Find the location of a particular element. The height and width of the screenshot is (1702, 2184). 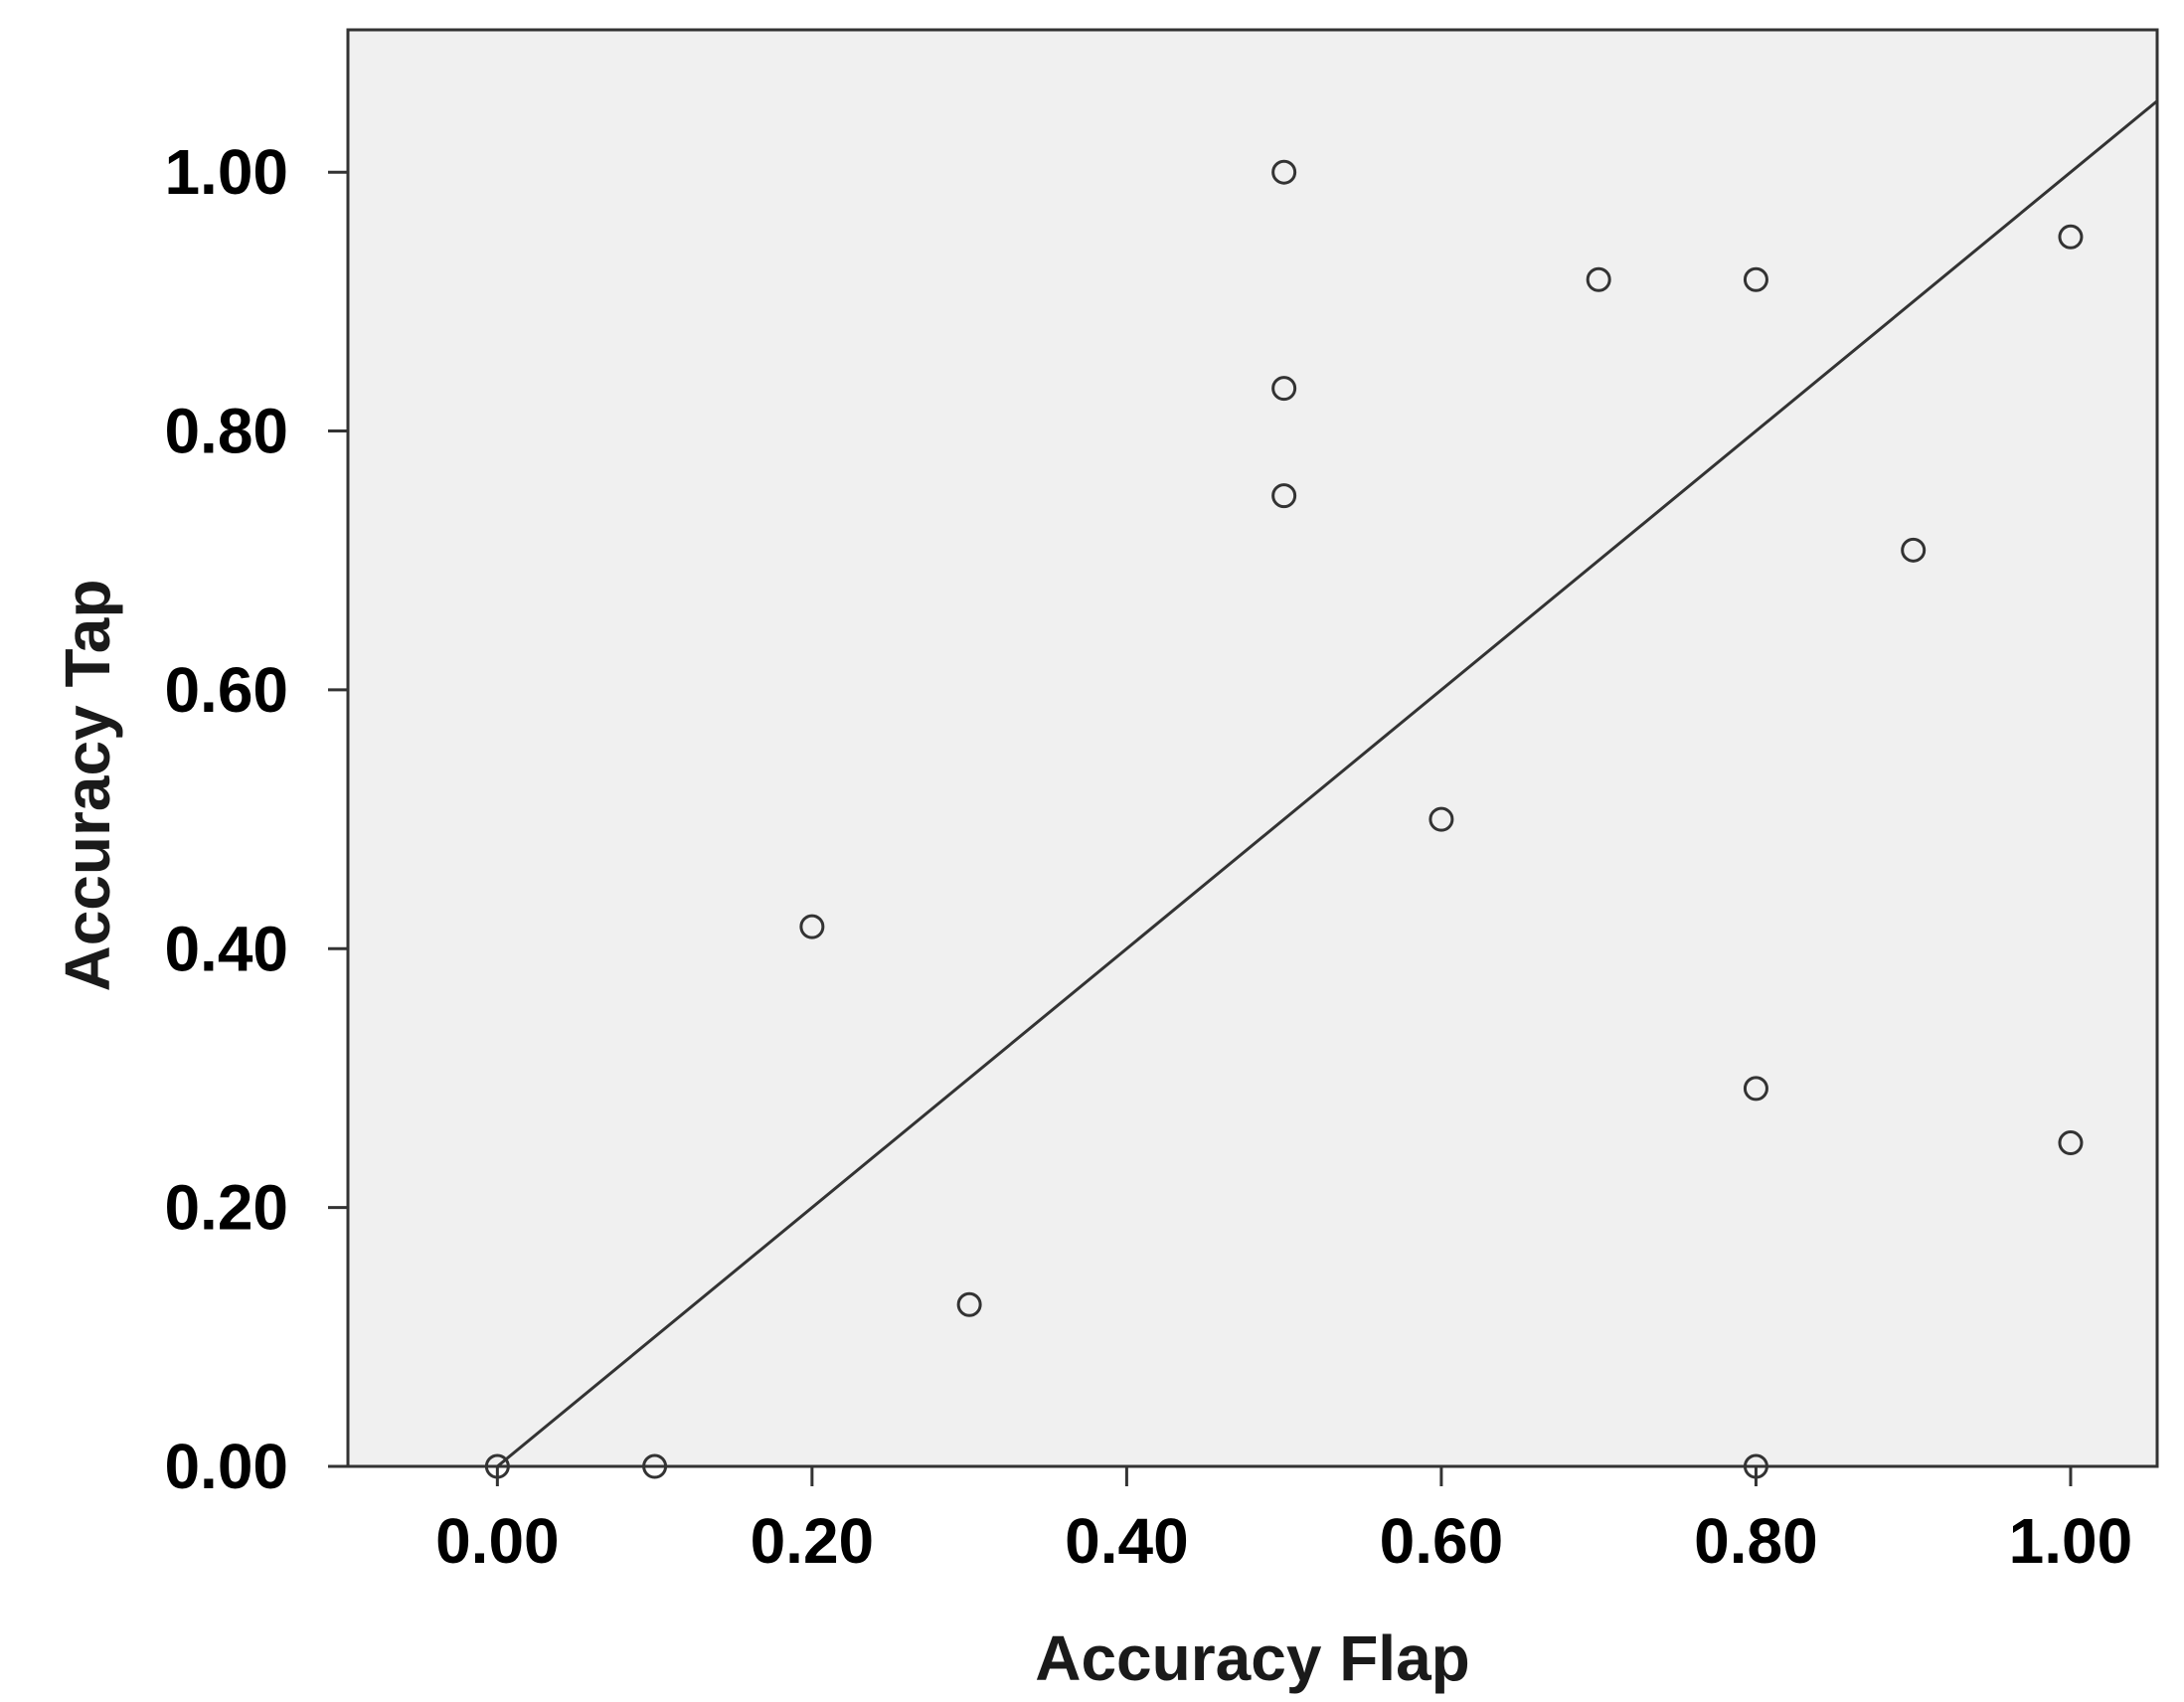

y-tick-label: 0.00 is located at coordinates (226, 1467).